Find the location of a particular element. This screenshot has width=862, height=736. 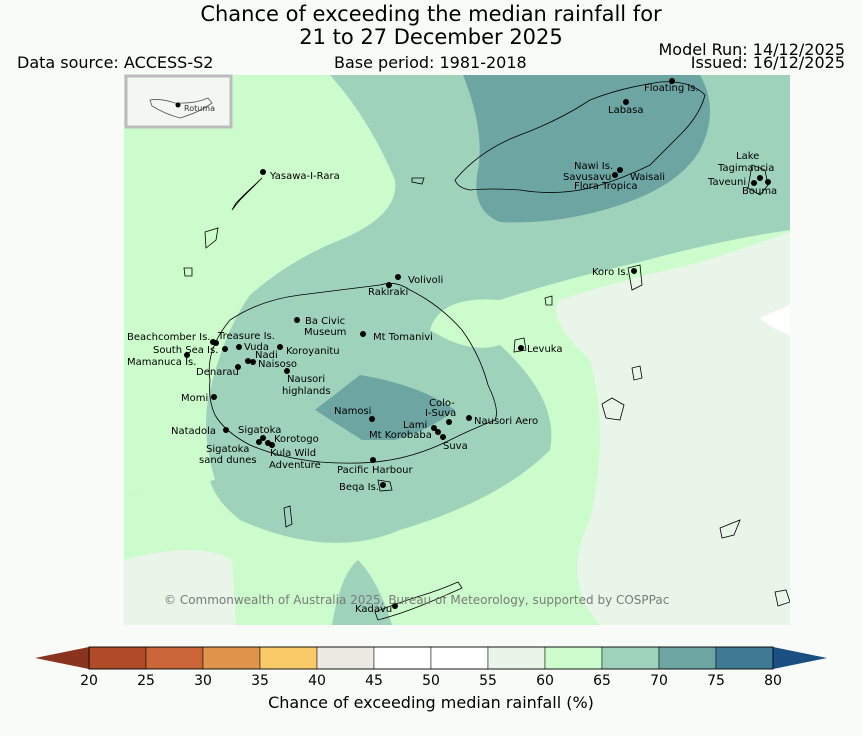

label-ba-civic: Ba Civic is located at coordinates (325, 321).